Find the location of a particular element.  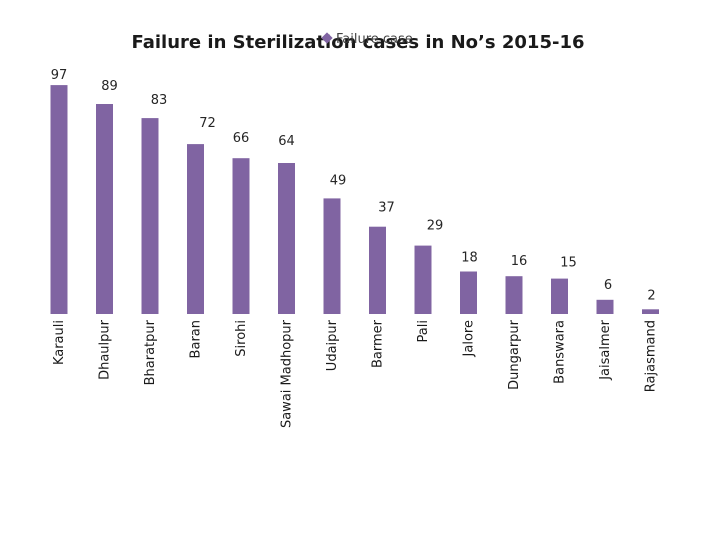

value-label: 16 is located at coordinates (519, 261).